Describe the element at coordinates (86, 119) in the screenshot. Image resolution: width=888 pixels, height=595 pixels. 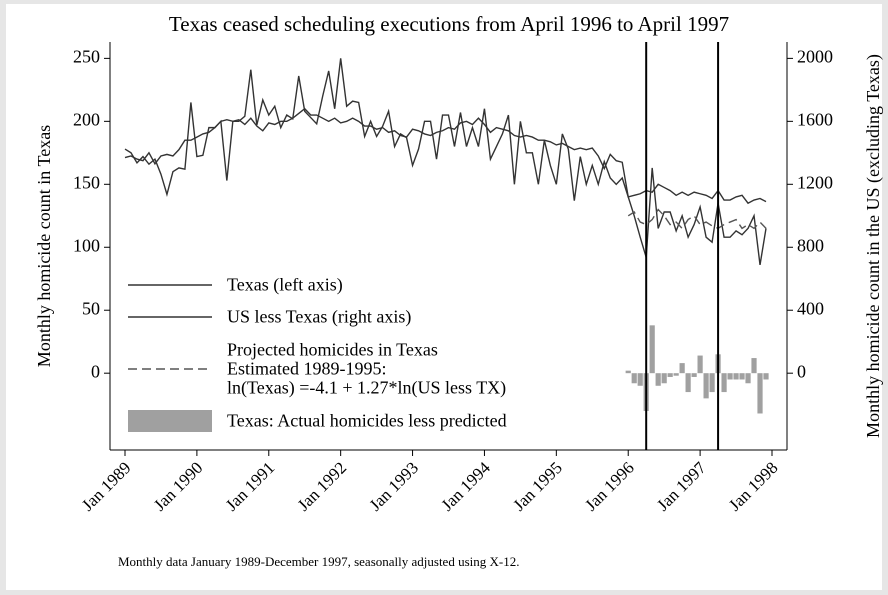
I see `y-tick-label: 200` at that location.